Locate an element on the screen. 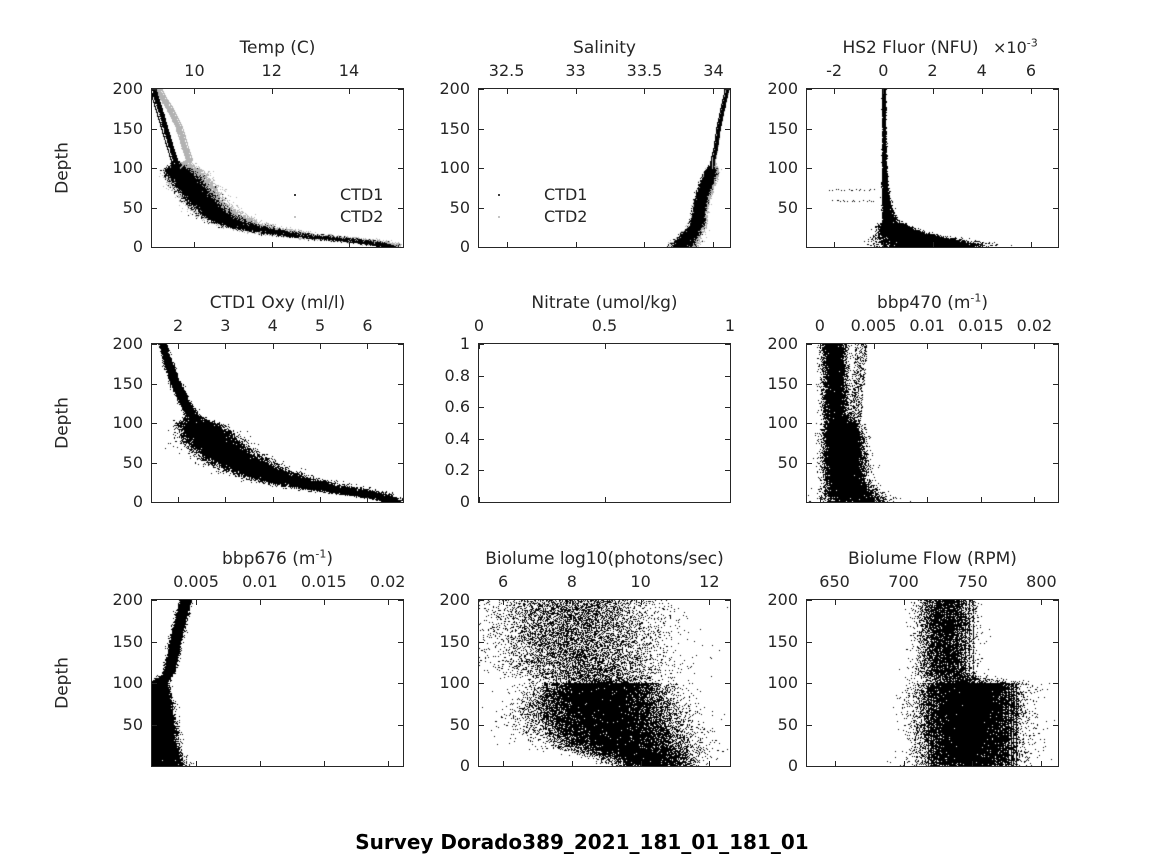 This screenshot has height=864, width=1164. ytick-salinity-4: 200 is located at coordinates (454, 88).